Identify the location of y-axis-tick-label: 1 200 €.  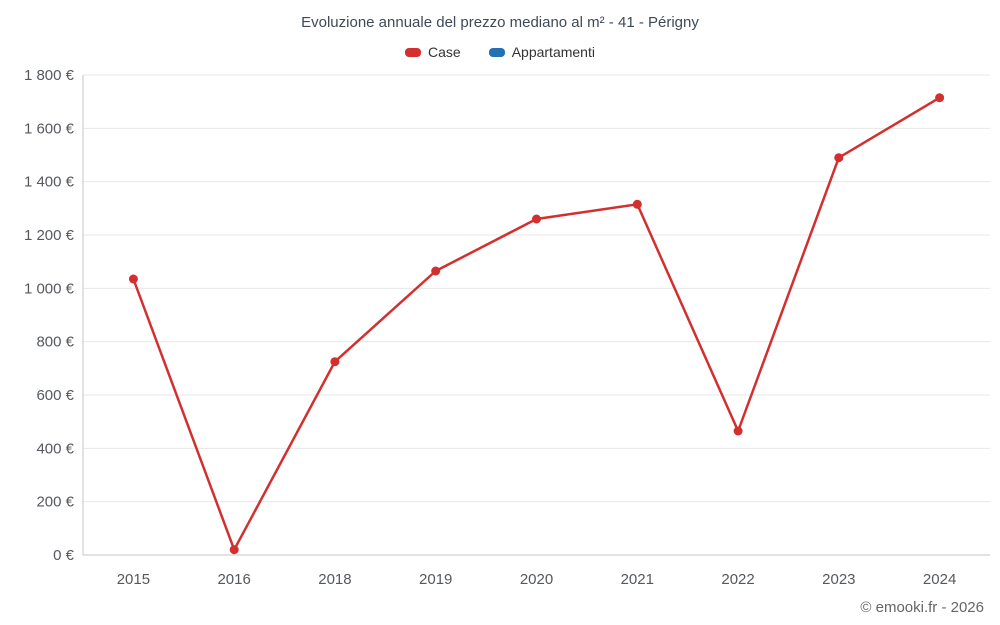
(49, 235).